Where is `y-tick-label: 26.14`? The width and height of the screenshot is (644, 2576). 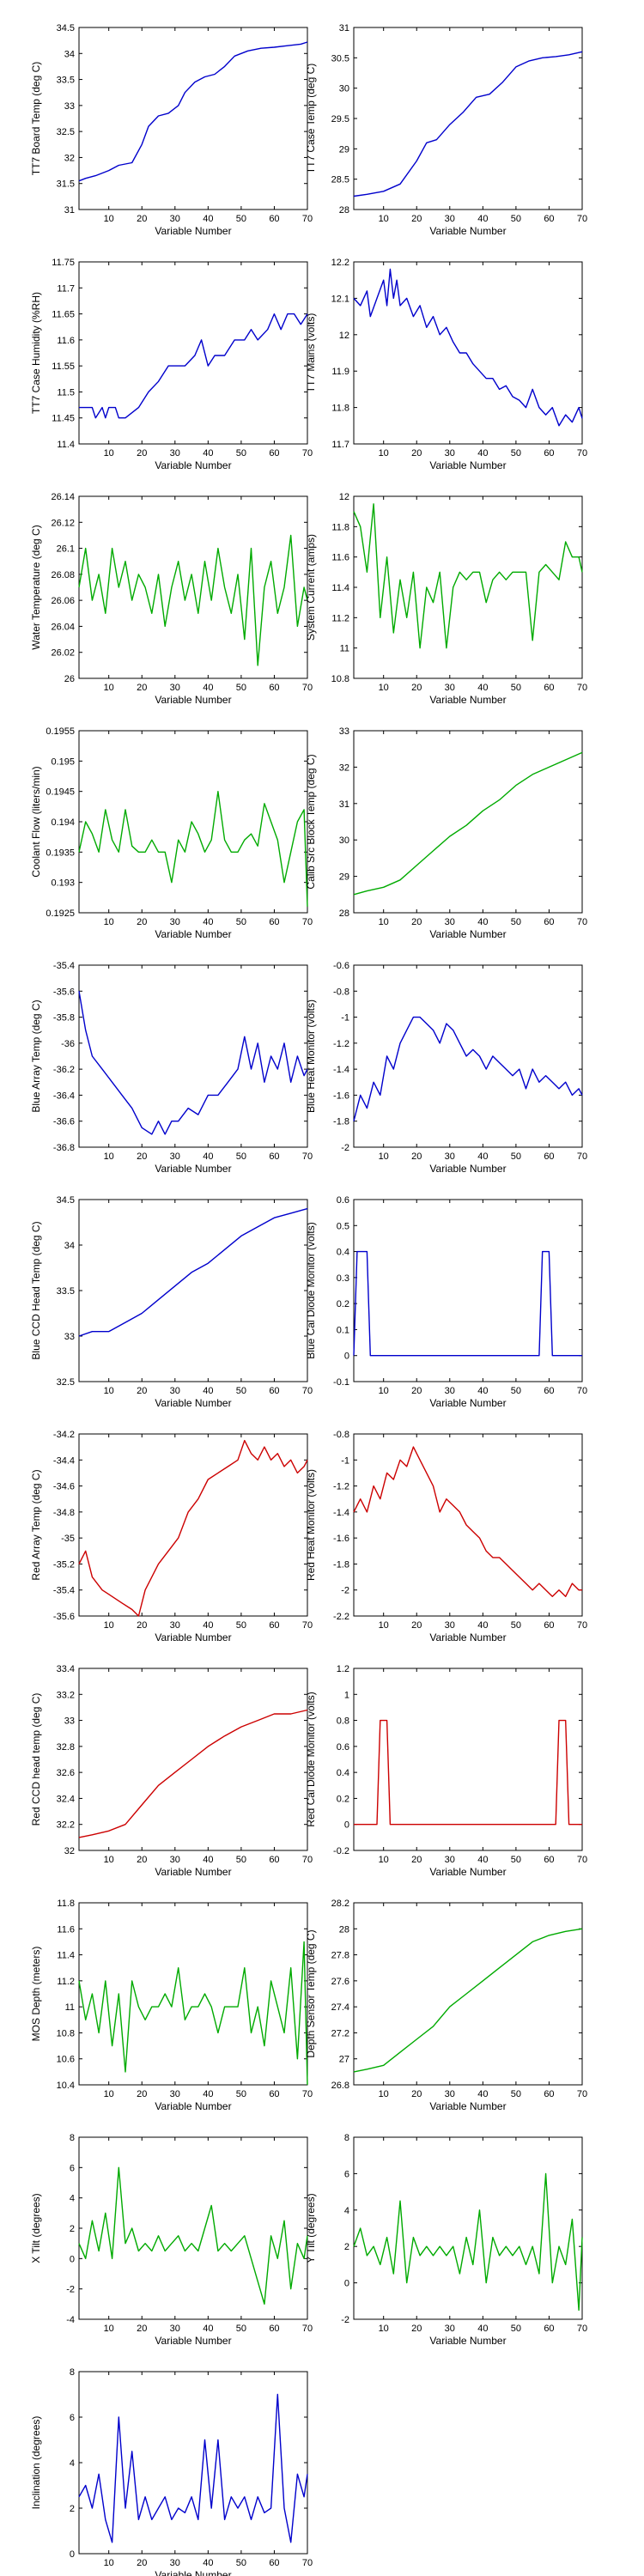
y-tick-label: 26.14 is located at coordinates (63, 497).